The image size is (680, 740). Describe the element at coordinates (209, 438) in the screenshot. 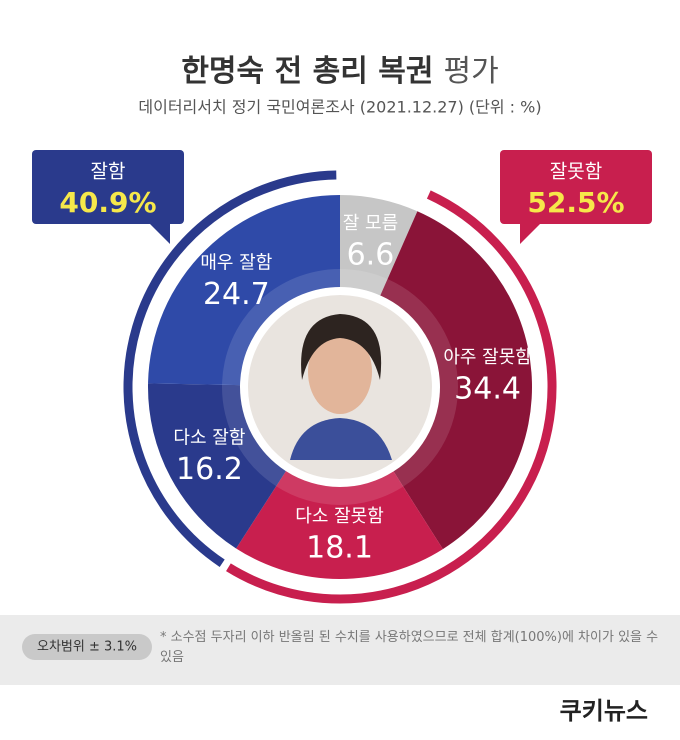

I see `segment-name: 다소 잘함` at that location.